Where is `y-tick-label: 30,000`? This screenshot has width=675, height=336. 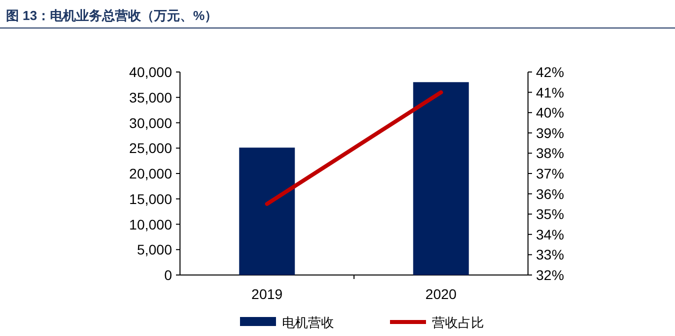 y-tick-label: 30,000 is located at coordinates (150, 122).